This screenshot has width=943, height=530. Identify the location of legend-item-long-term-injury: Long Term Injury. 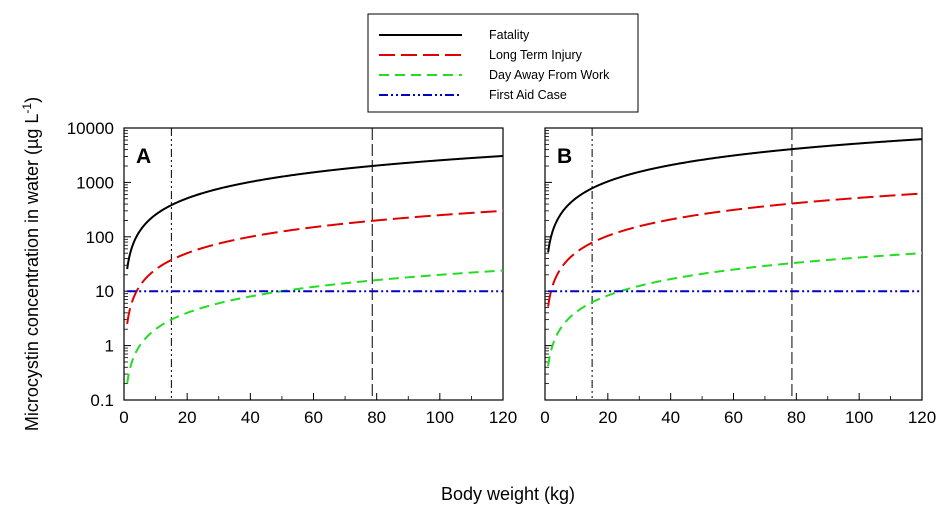
(481, 55).